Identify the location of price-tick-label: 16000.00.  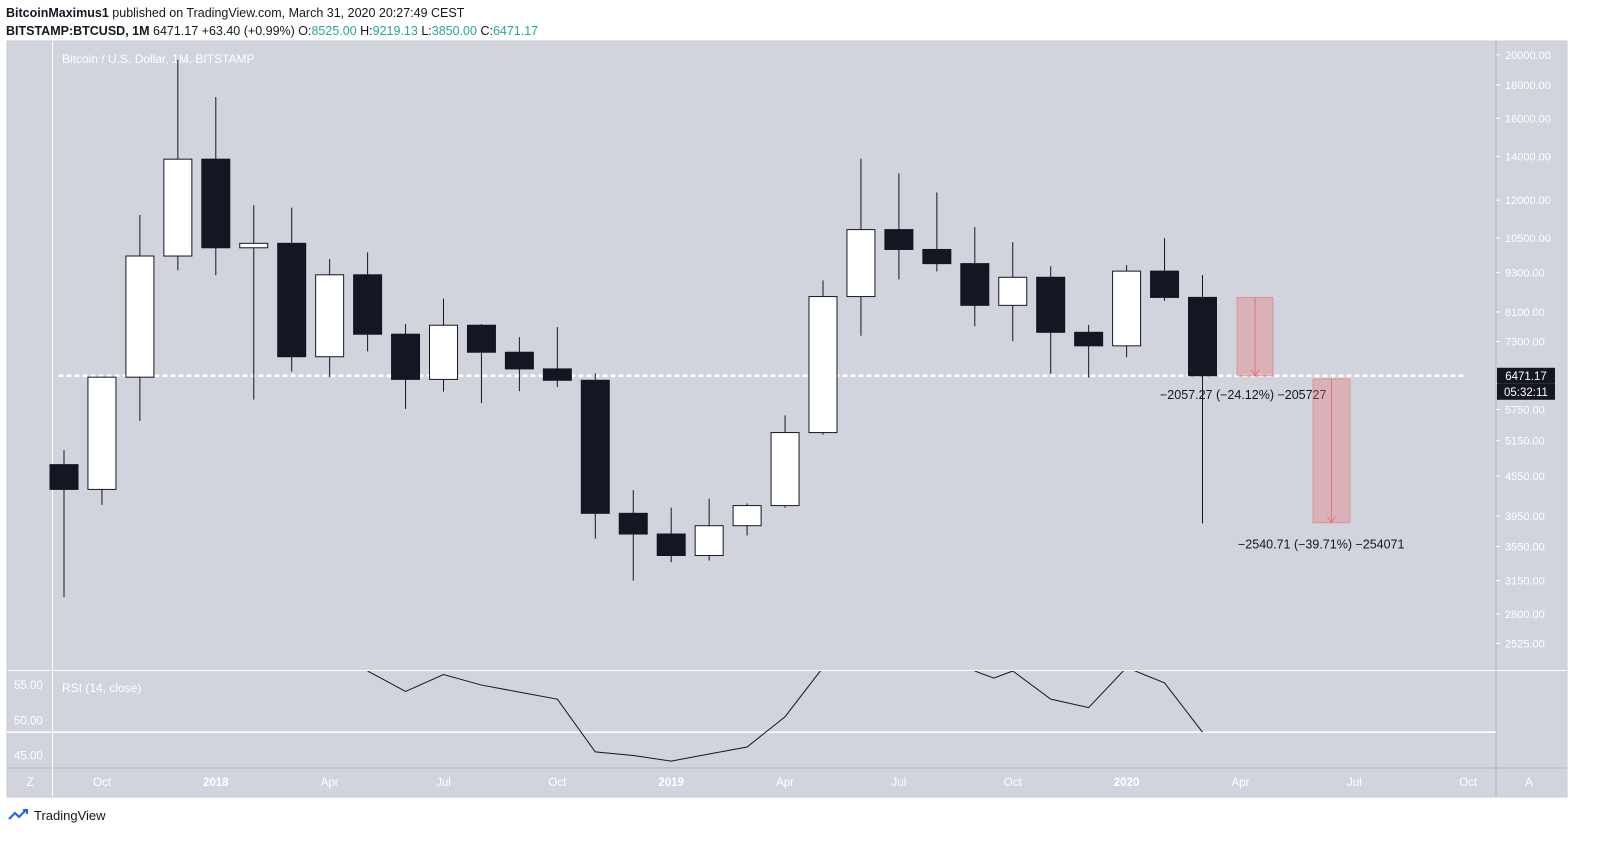
(1528, 119).